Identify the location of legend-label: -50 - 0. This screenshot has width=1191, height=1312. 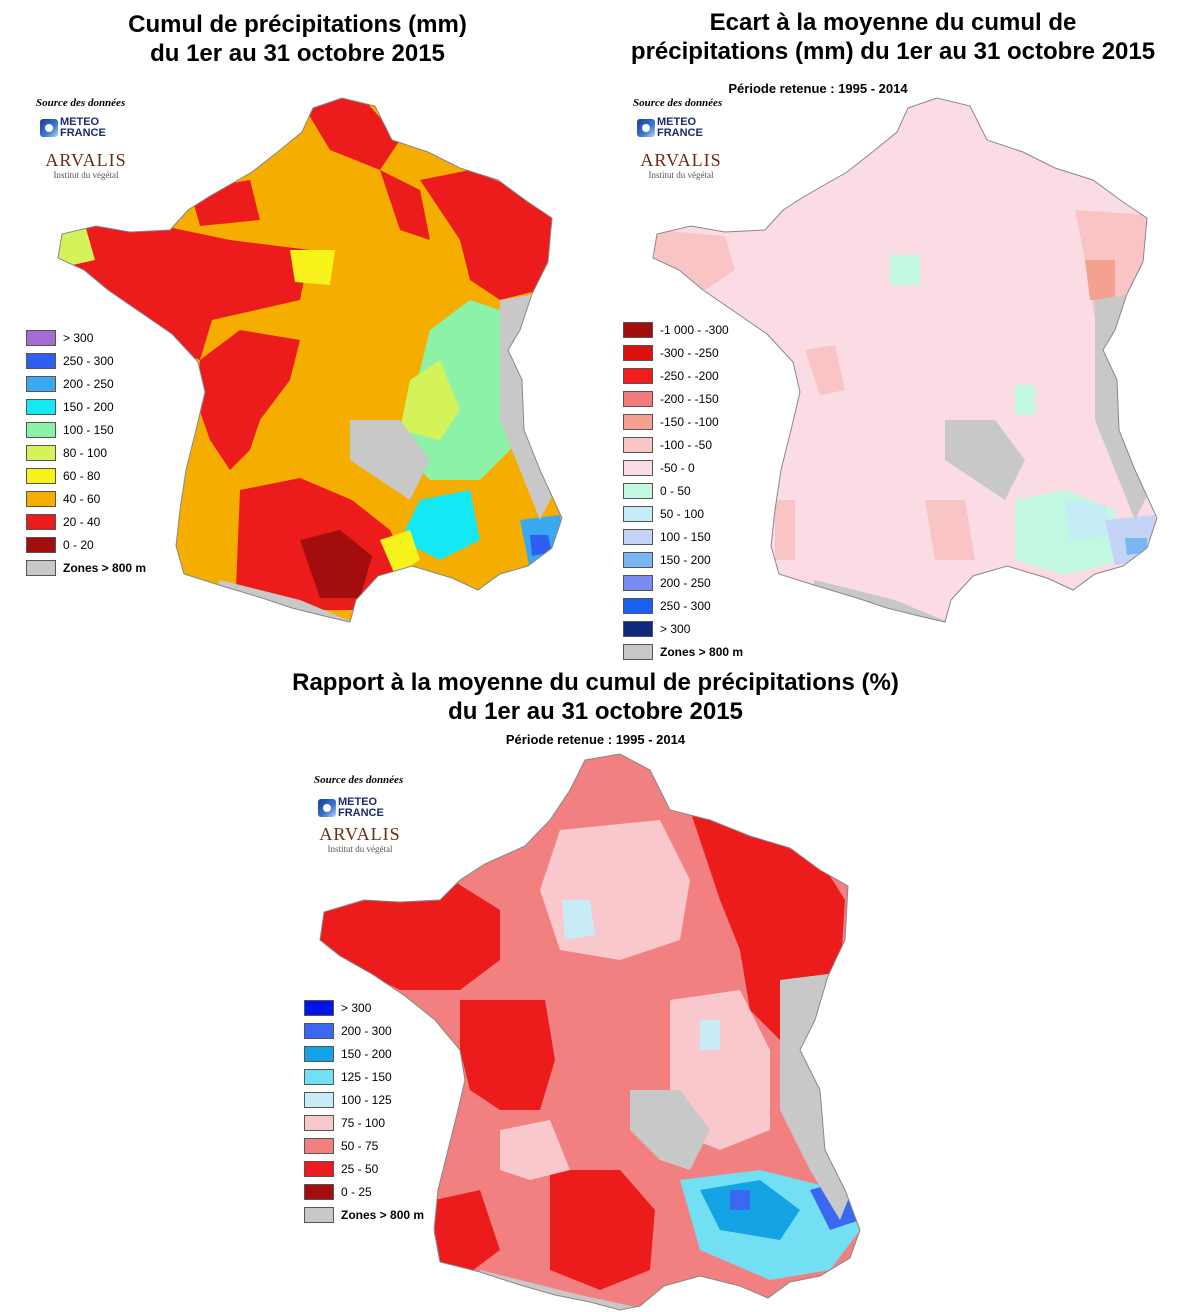
(677, 467).